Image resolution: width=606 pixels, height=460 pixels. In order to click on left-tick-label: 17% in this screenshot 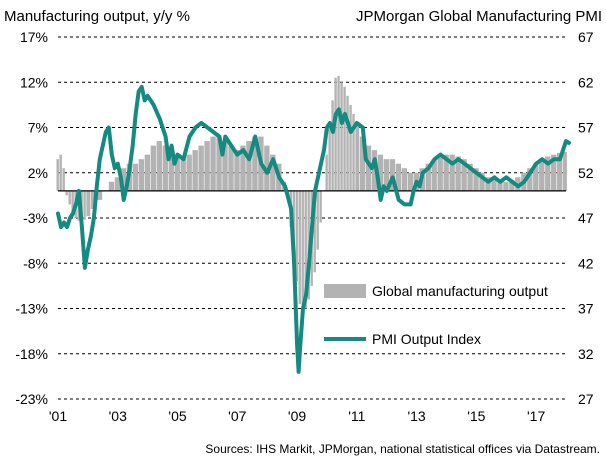, I will do `click(34, 37)`.